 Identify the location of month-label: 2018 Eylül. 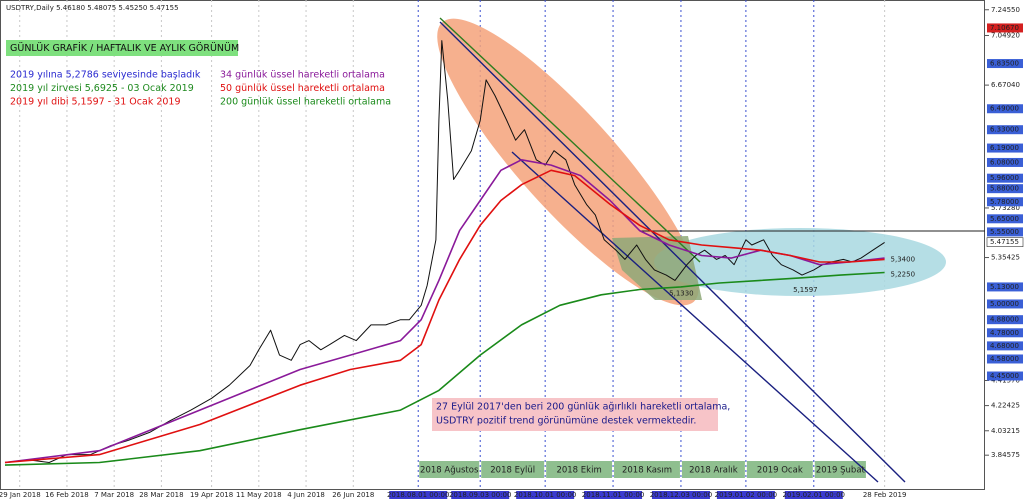
(512, 471).